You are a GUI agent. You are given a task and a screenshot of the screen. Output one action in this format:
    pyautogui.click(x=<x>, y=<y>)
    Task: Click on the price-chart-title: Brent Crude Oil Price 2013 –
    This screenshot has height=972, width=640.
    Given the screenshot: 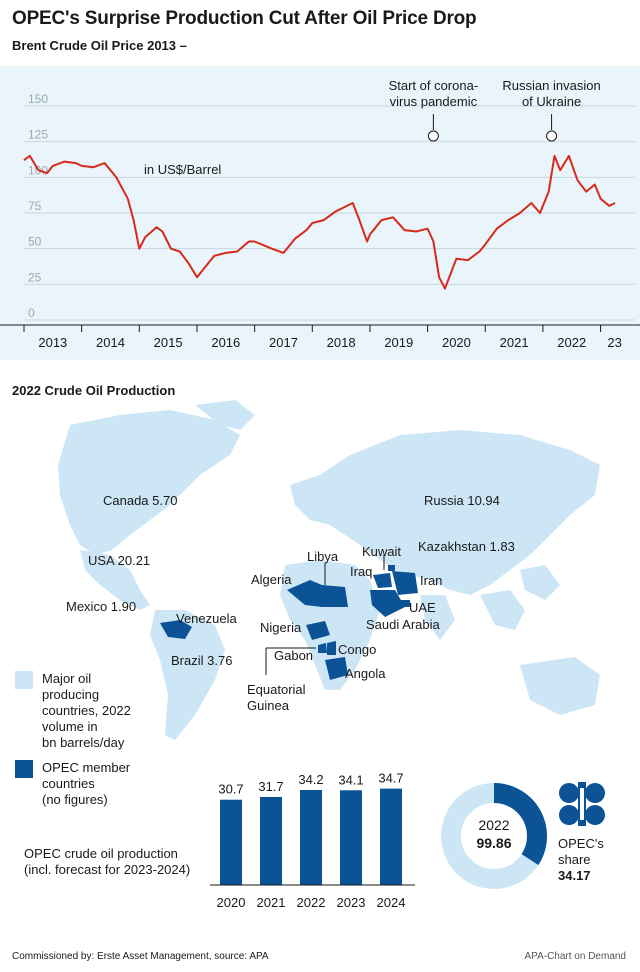 What is the action you would take?
    pyautogui.click(x=99, y=45)
    